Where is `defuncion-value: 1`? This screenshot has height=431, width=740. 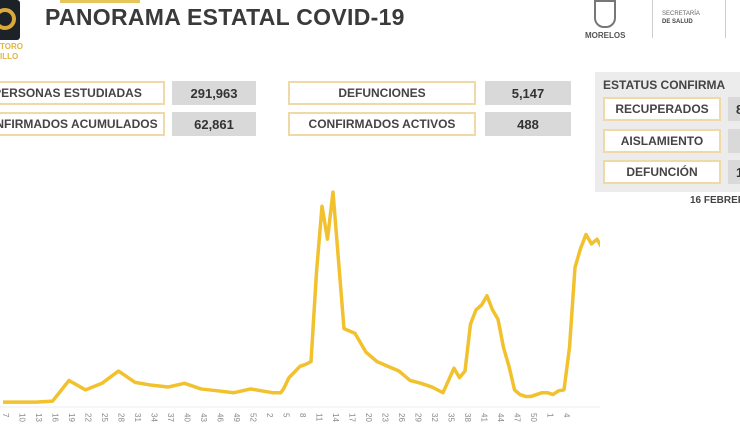 defuncion-value: 1 is located at coordinates (734, 172).